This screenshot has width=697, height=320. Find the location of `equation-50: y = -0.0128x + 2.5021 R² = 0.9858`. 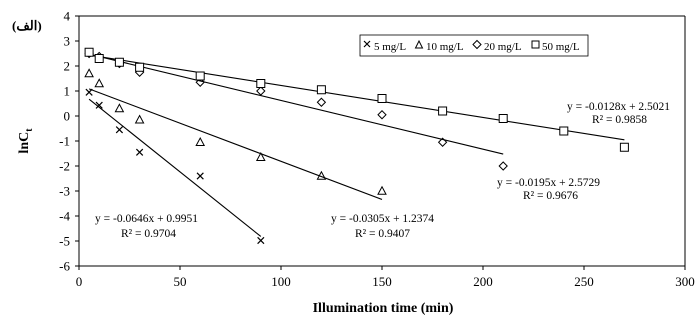

equation-50: y = -0.0128x + 2.5021 R² = 0.9858 is located at coordinates (618, 113).